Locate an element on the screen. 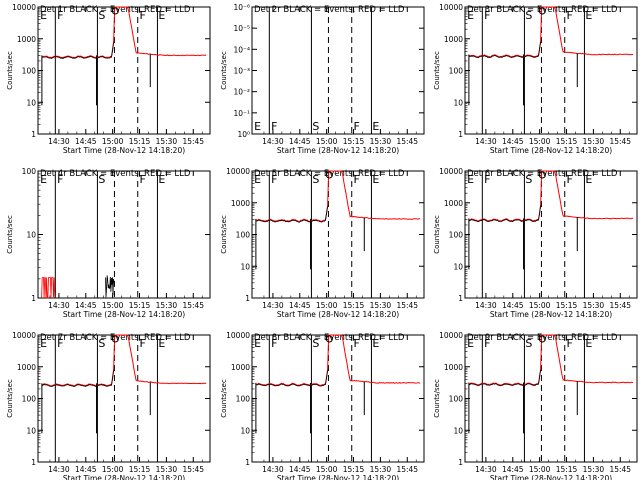 The image size is (640, 484). panel-title: Det 1r BLACK = Events, RED = LLD is located at coordinates (115, 10).